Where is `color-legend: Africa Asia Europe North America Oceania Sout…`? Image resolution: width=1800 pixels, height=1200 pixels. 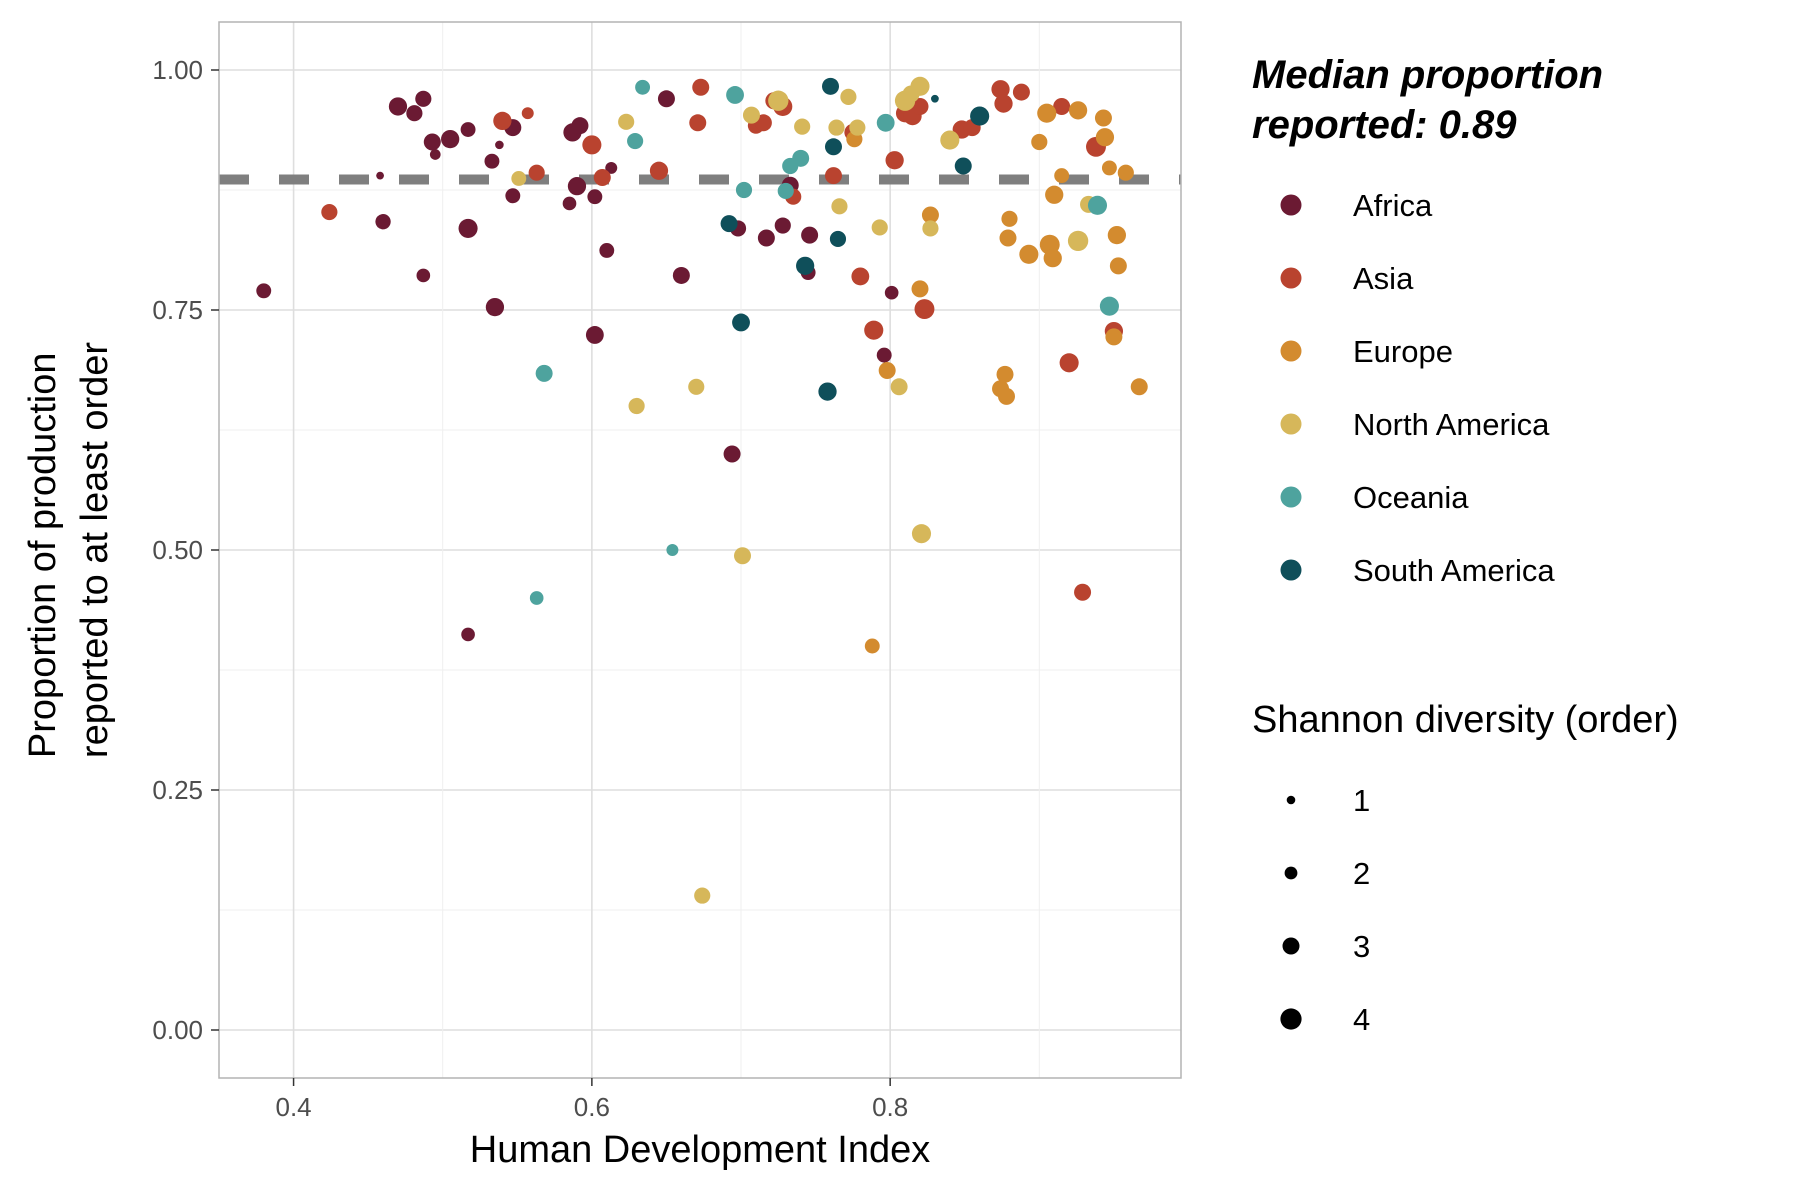 color-legend: Africa Asia Europe North America Oceania Sout… is located at coordinates (1417, 388).